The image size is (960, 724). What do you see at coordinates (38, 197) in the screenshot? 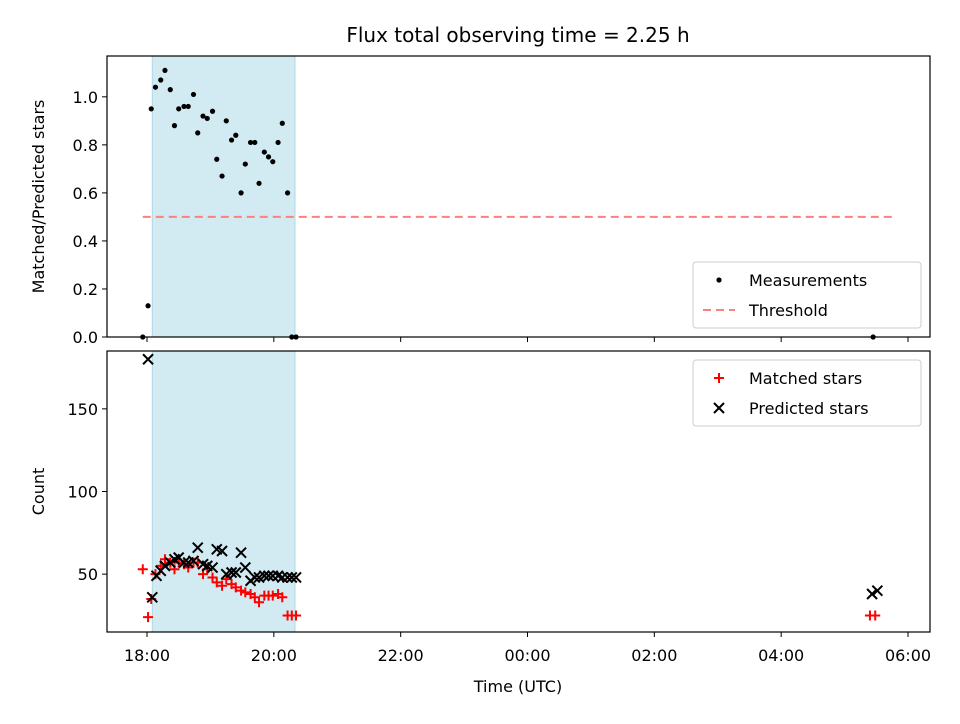
I see `y-axis-label: Matched/Predicted stars` at bounding box center [38, 197].